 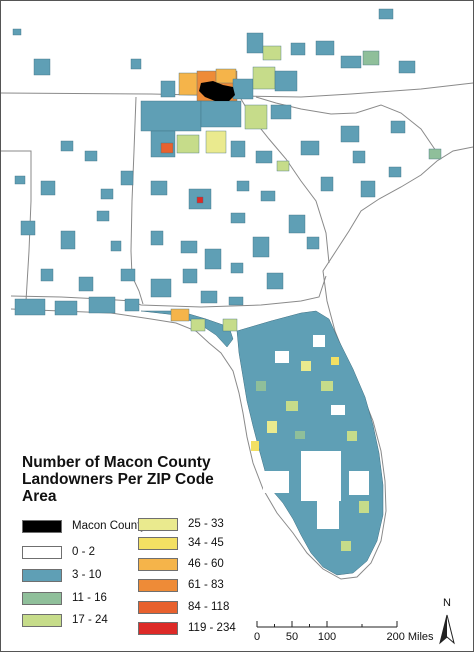 I want to click on scale-label-200-miles: 200 Miles, so click(x=410, y=637).